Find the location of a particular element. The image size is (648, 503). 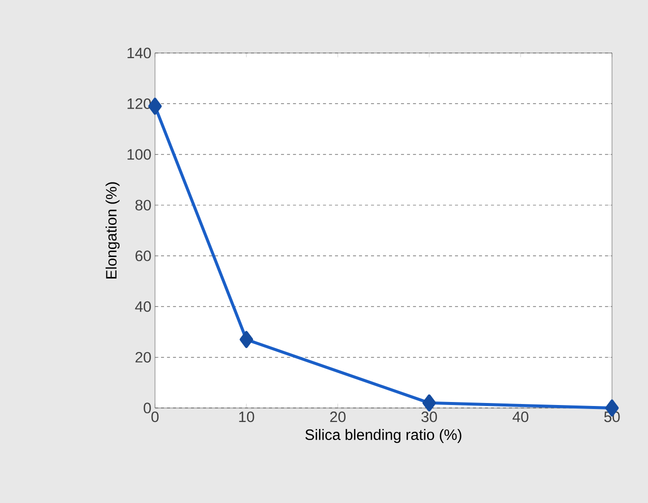

y-tick-label: 100 is located at coordinates (139, 154).